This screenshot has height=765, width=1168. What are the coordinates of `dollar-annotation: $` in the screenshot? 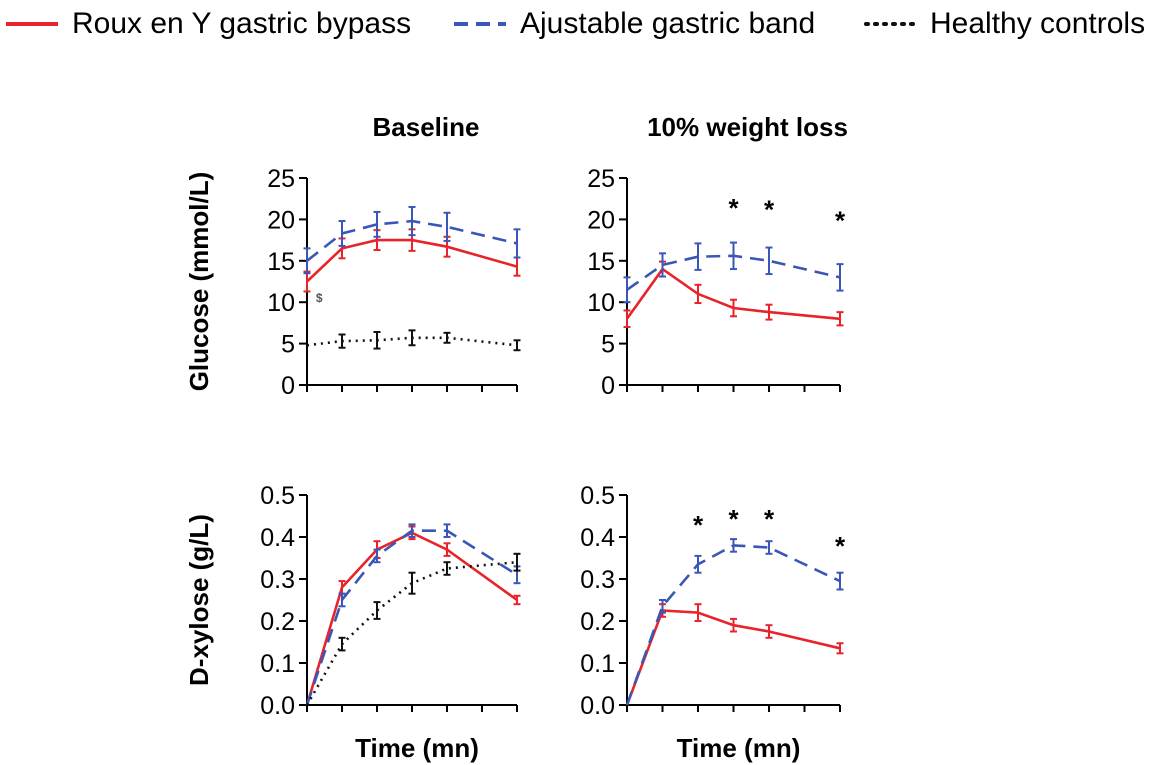 It's located at (319, 298).